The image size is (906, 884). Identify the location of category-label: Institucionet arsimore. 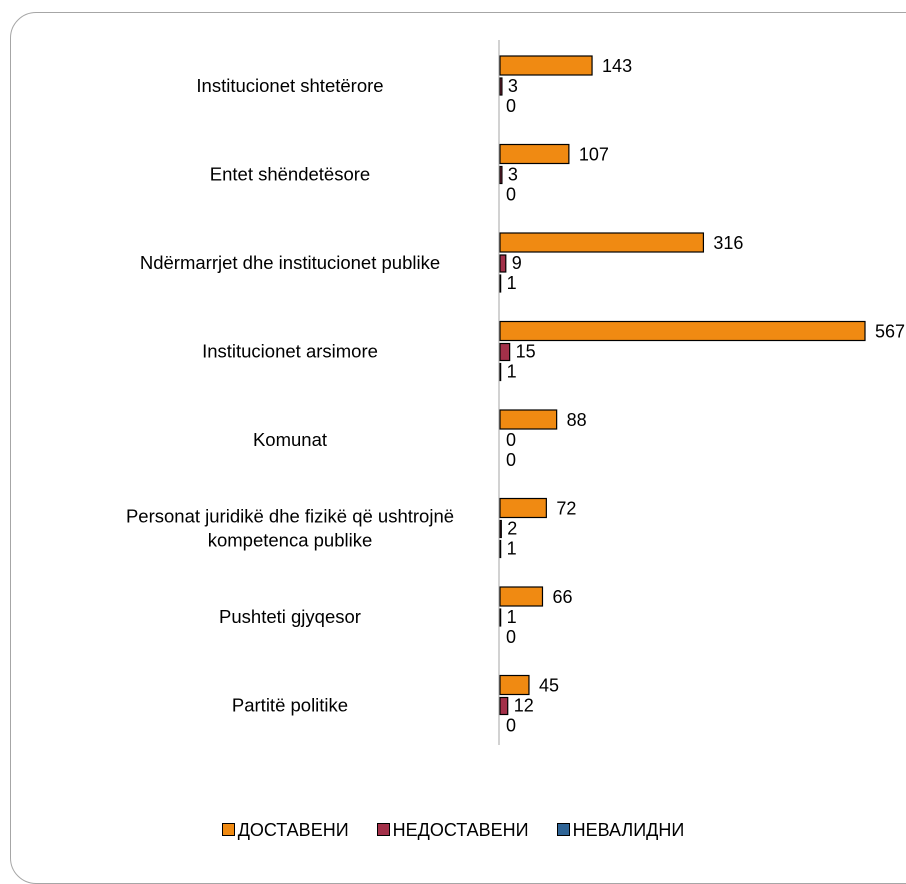
(290, 351).